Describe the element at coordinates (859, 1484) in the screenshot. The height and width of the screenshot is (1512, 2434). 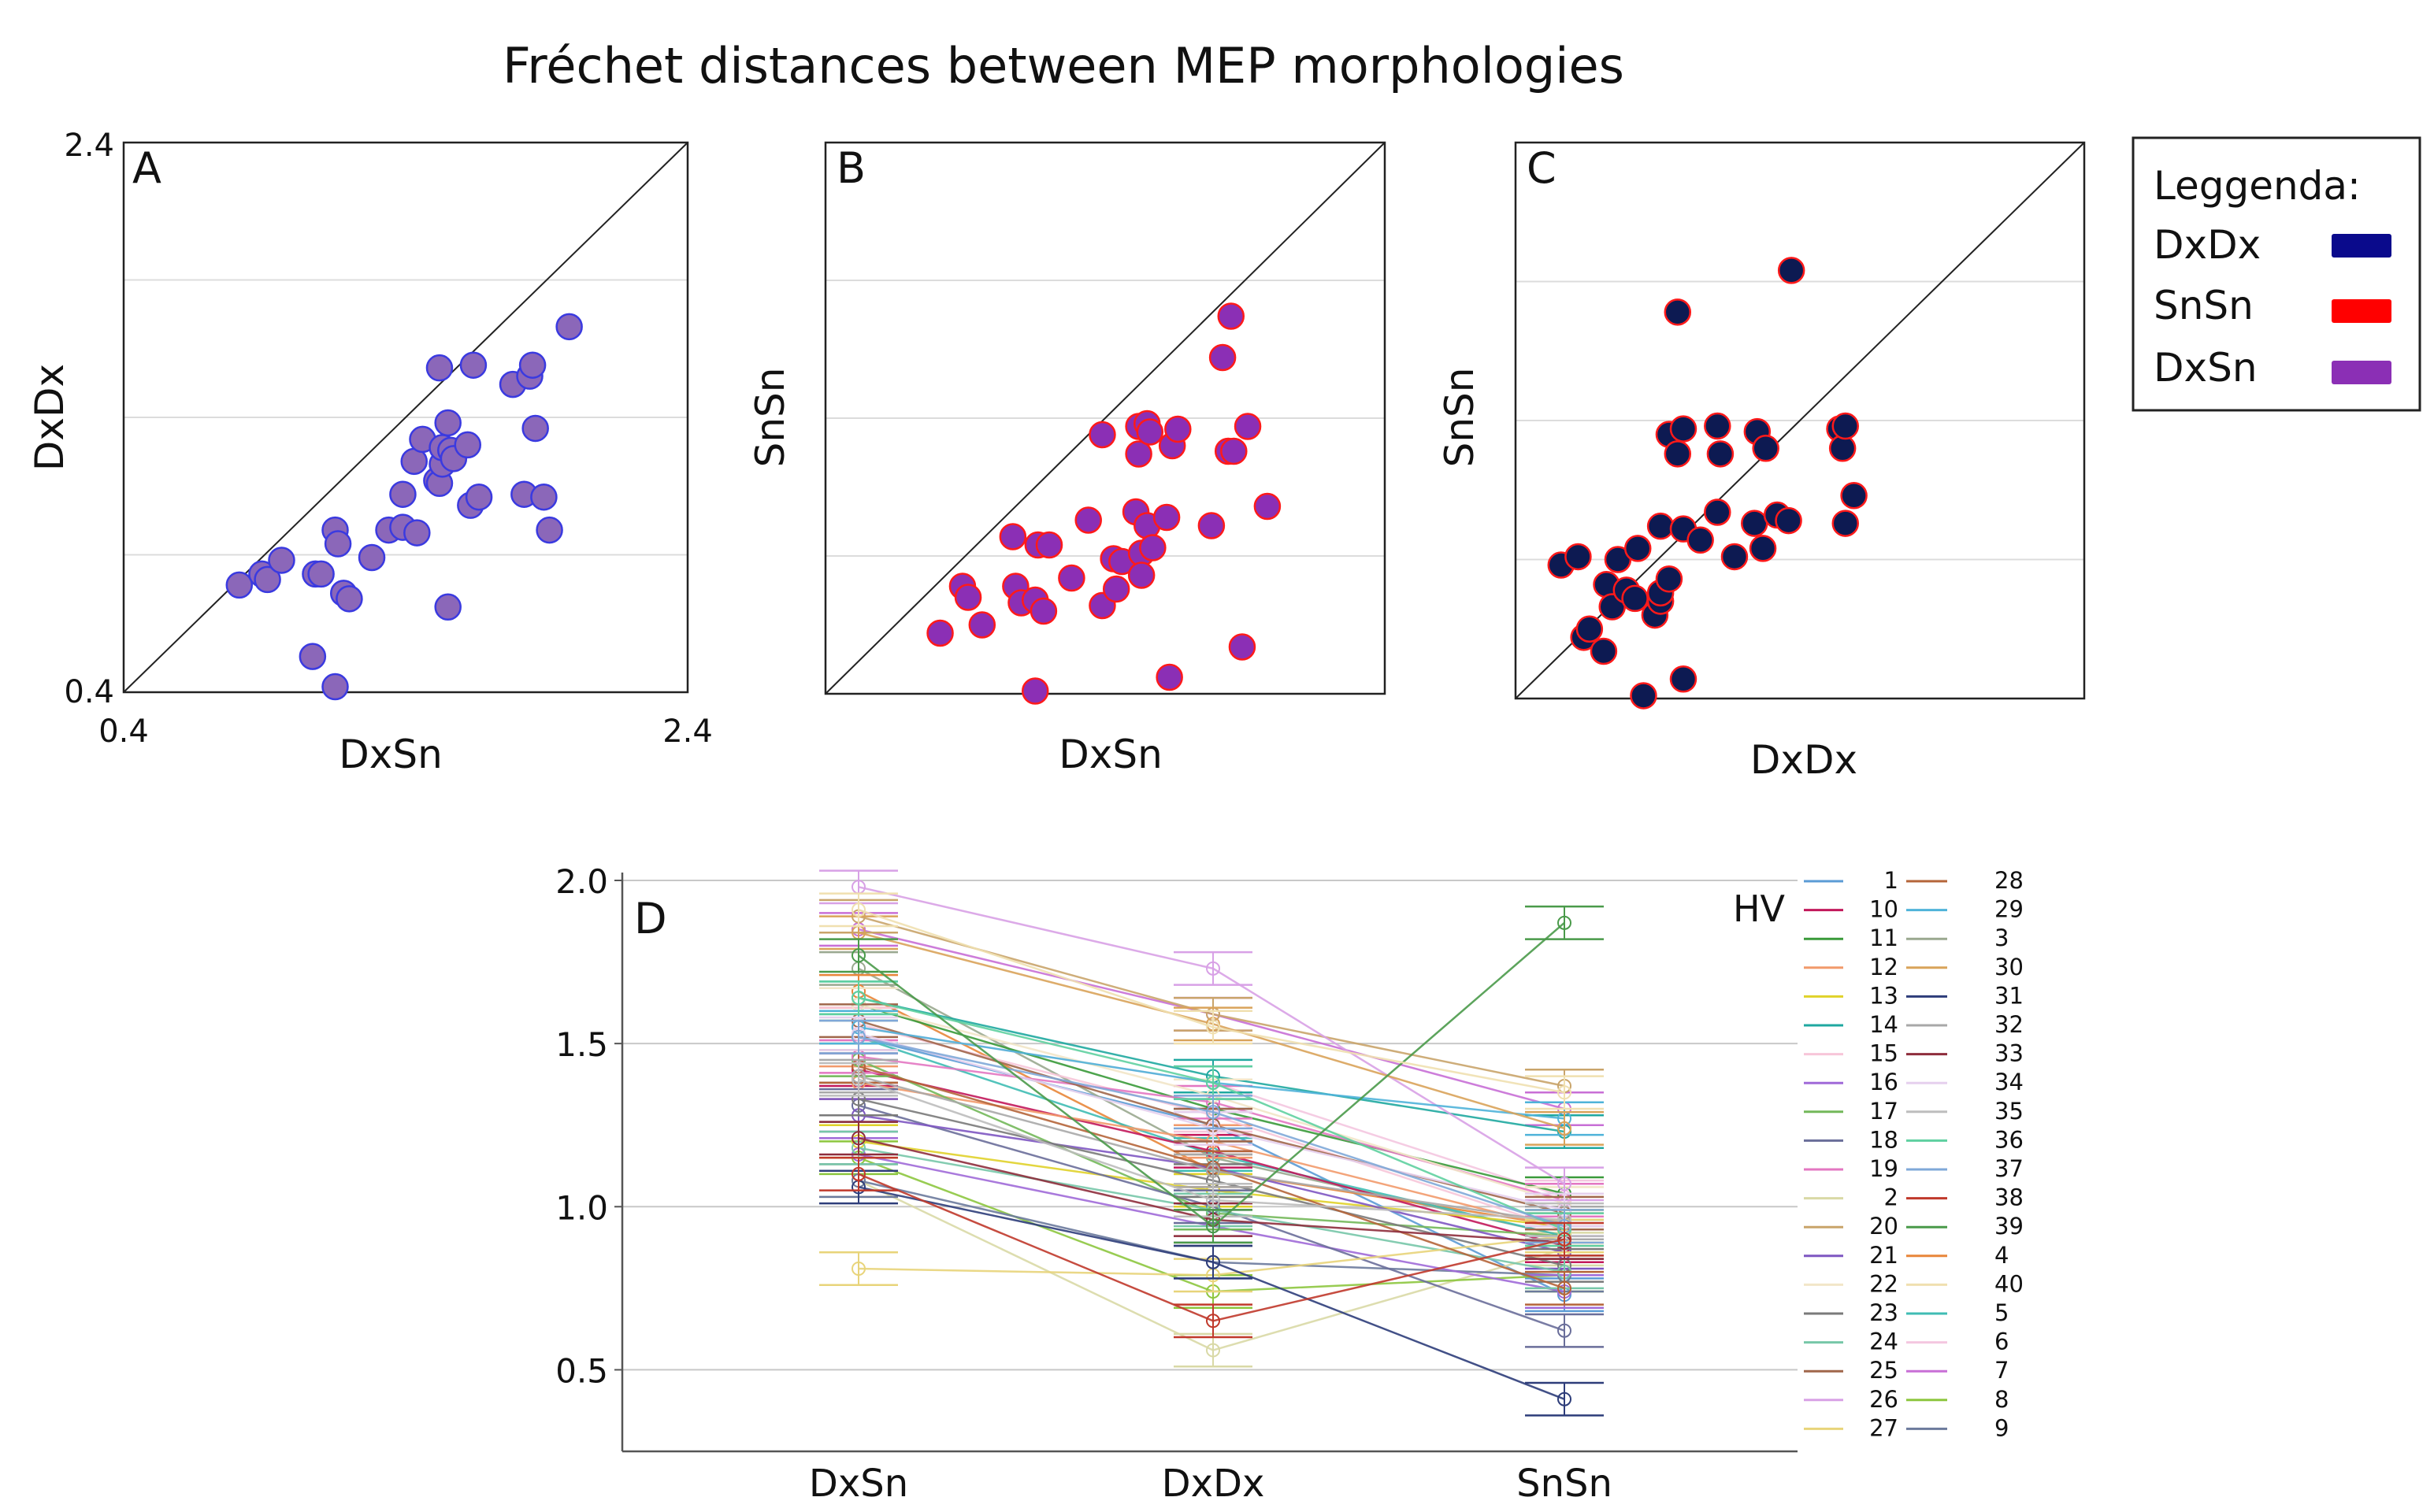
I see `panel-d-category-dxsn: DxSn` at that location.